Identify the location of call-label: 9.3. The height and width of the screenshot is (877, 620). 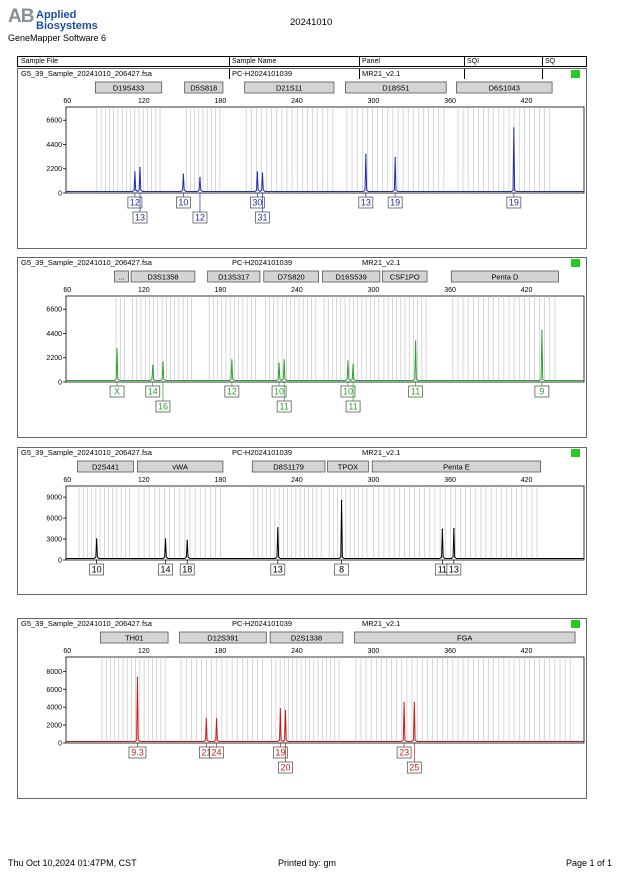
(137, 753).